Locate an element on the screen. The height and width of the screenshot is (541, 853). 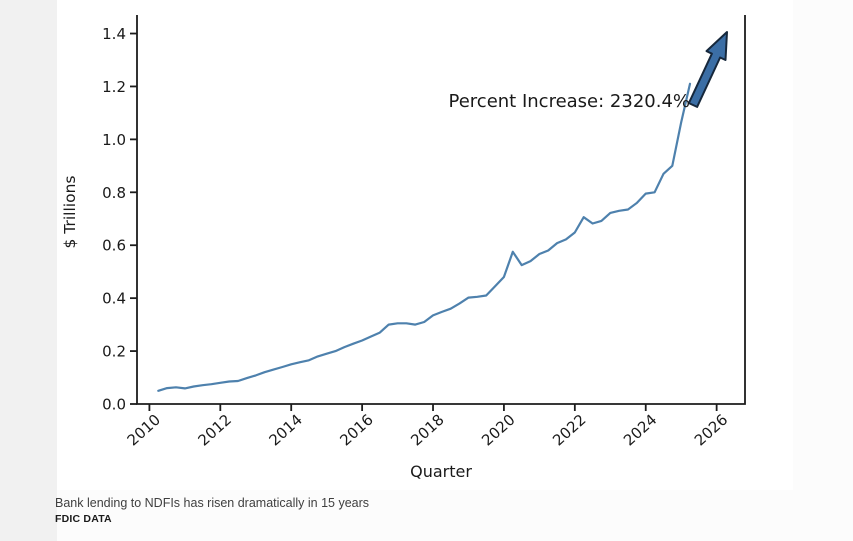
y-axis-title: $ Trillions is located at coordinates (70, 212).